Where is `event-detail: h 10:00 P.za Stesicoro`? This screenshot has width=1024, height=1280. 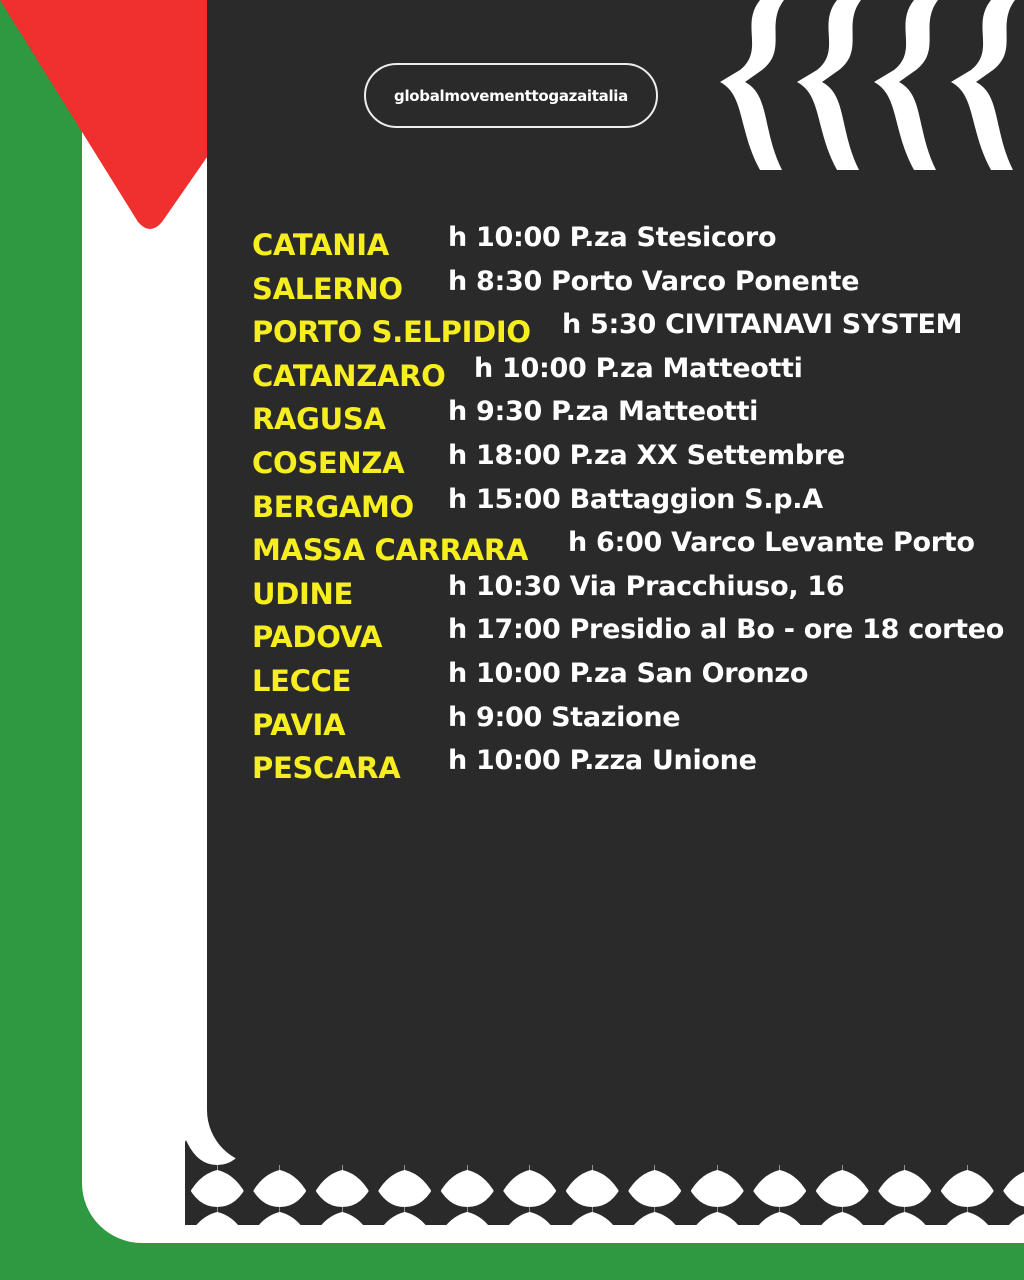
event-detail: h 10:00 P.za Stesicoro is located at coordinates (612, 237).